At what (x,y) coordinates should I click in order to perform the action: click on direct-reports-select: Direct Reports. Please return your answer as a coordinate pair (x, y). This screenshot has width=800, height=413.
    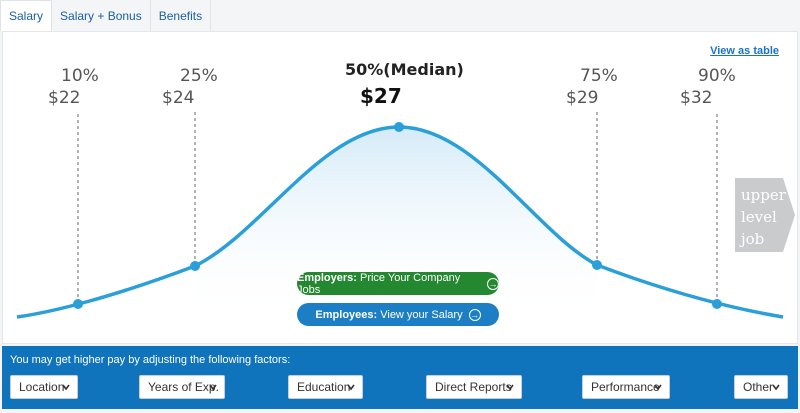
    Looking at the image, I should click on (474, 387).